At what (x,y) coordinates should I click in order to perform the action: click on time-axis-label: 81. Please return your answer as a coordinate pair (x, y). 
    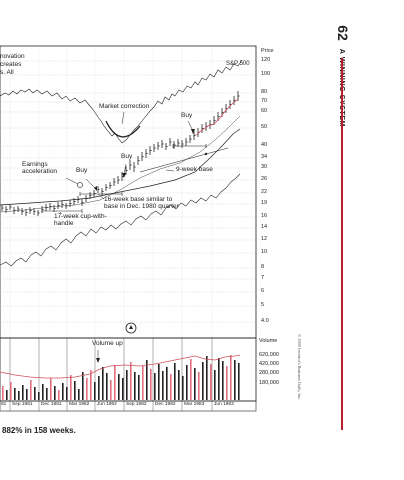
    Looking at the image, I should click on (4, 404).